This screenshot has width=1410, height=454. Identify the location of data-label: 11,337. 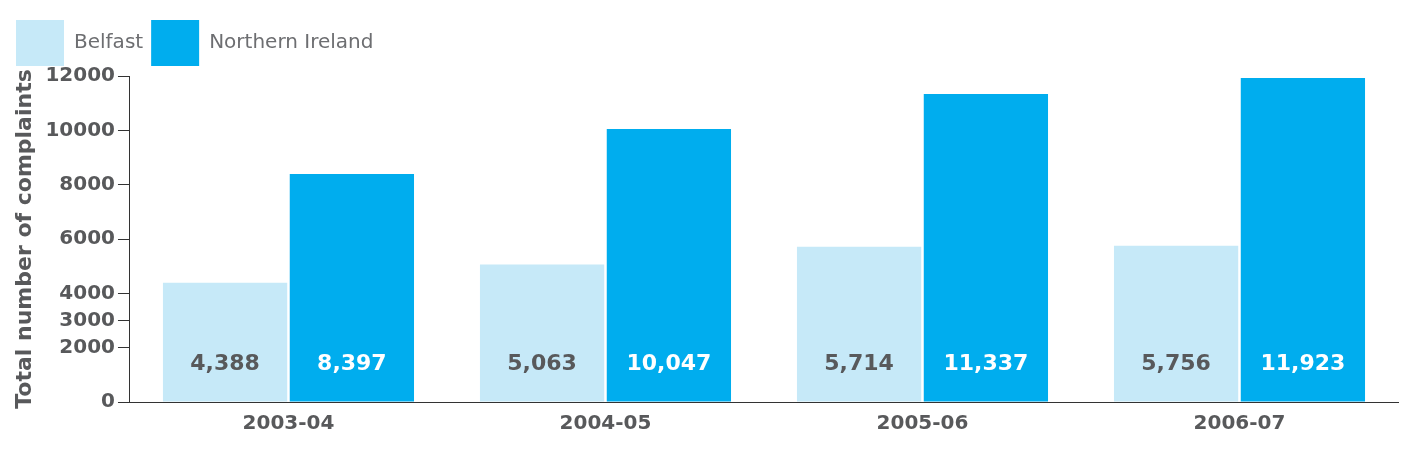
(986, 363).